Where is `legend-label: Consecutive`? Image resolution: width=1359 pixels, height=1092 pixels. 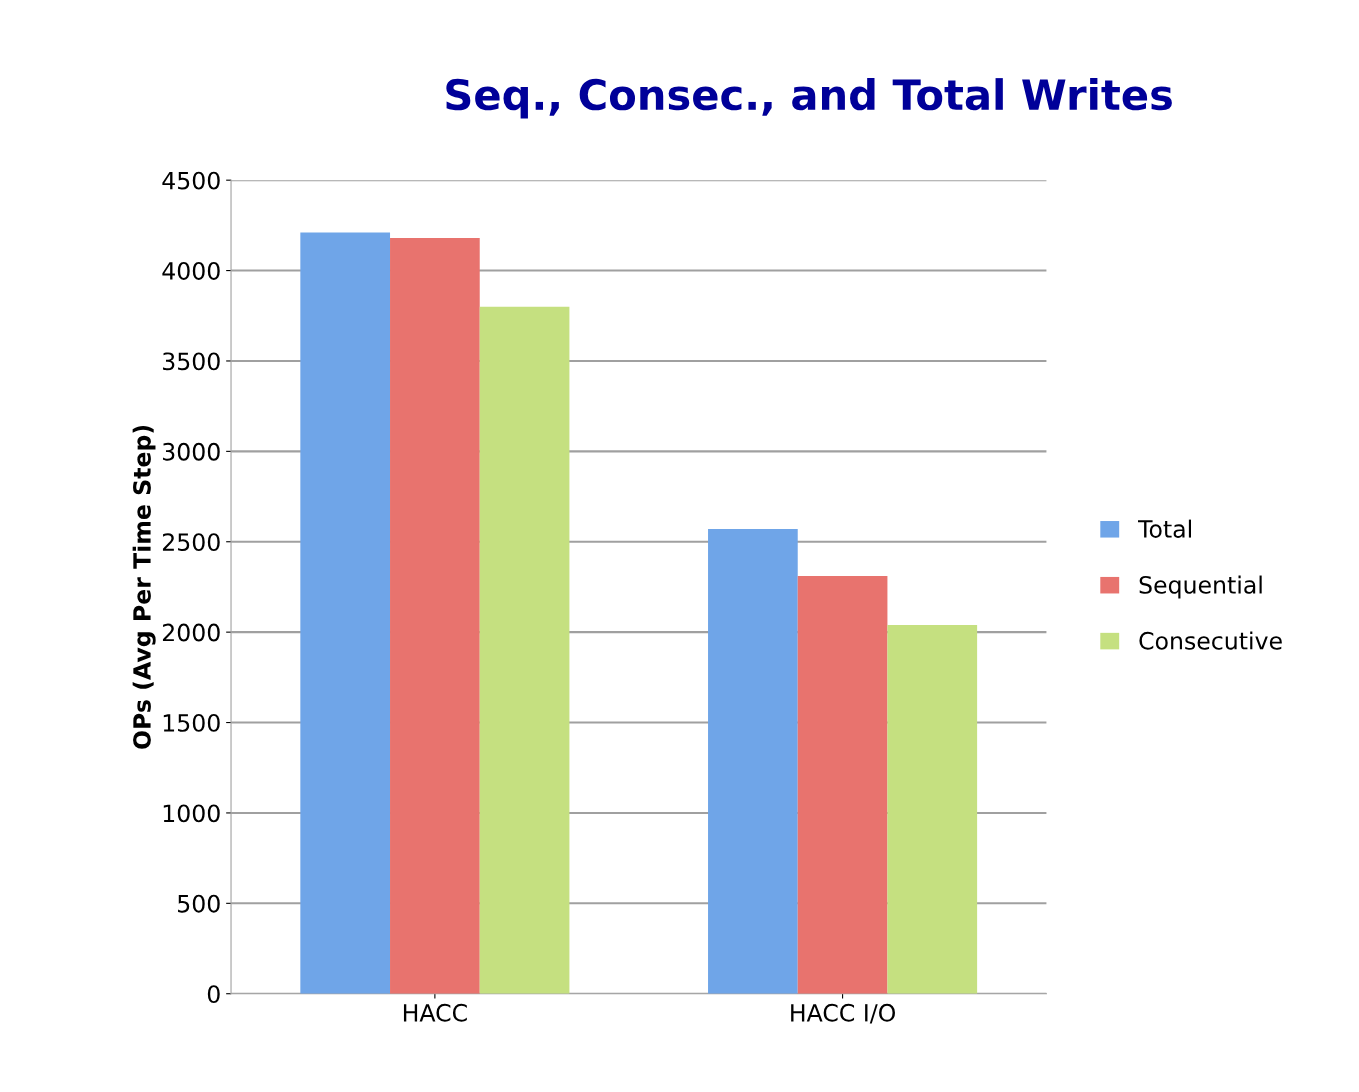
legend-label: Consecutive is located at coordinates (1210, 640).